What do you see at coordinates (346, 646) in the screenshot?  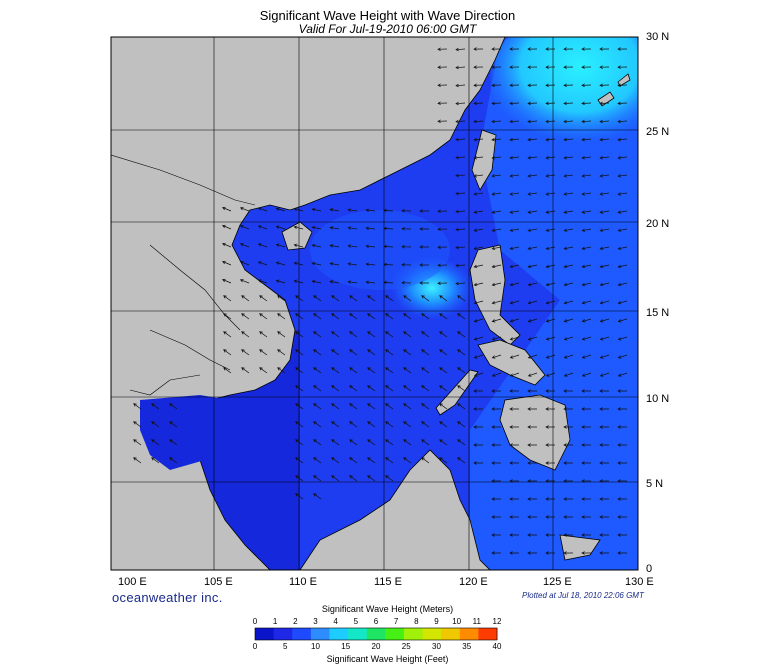 I see `colorbar-feet-tick: 15` at bounding box center [346, 646].